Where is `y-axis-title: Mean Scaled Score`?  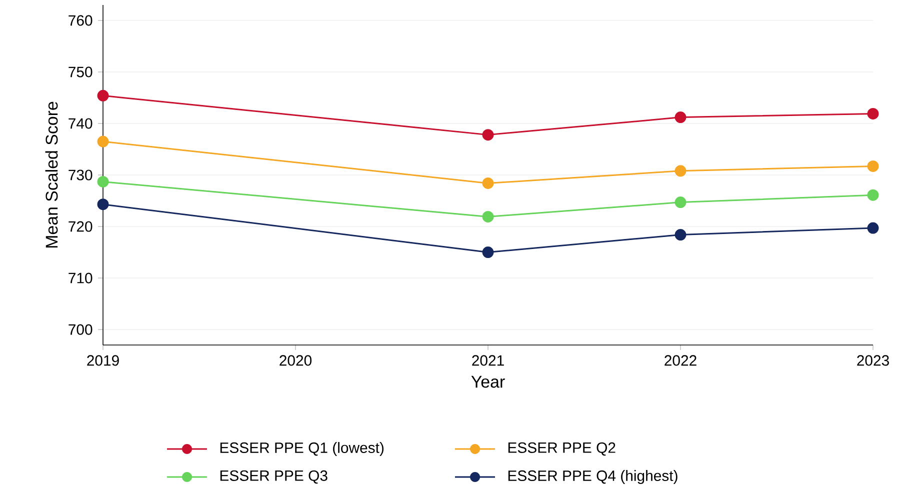
y-axis-title: Mean Scaled Score is located at coordinates (51, 175).